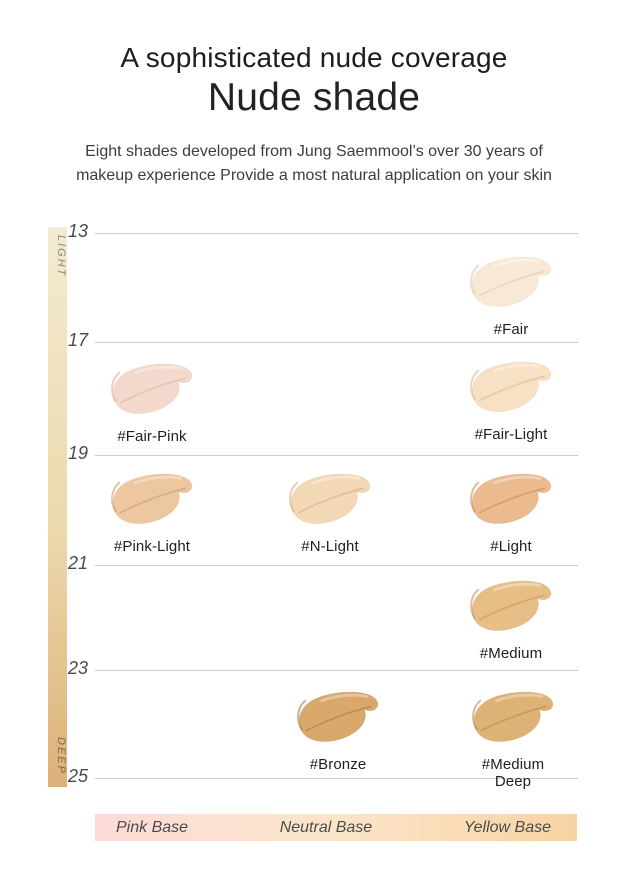  I want to click on page-title: Nude shade, so click(314, 97).